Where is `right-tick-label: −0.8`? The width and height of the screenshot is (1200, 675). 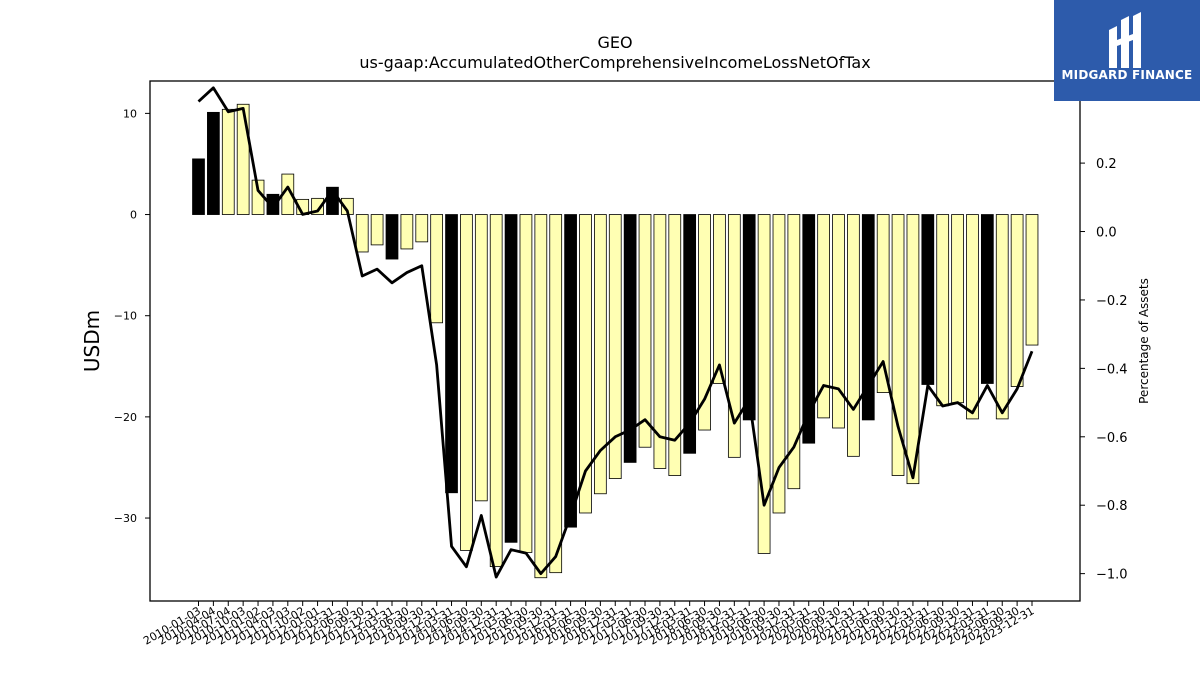
right-tick-label: −0.8 is located at coordinates (1112, 506).